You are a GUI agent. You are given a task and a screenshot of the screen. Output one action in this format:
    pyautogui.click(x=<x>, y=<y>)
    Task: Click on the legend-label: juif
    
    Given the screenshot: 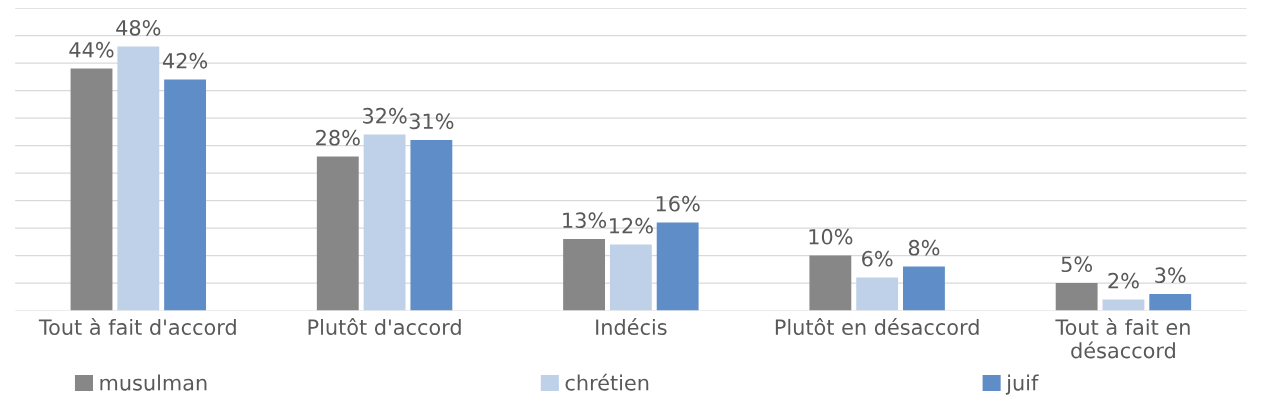 What is the action you would take?
    pyautogui.click(x=1022, y=384)
    